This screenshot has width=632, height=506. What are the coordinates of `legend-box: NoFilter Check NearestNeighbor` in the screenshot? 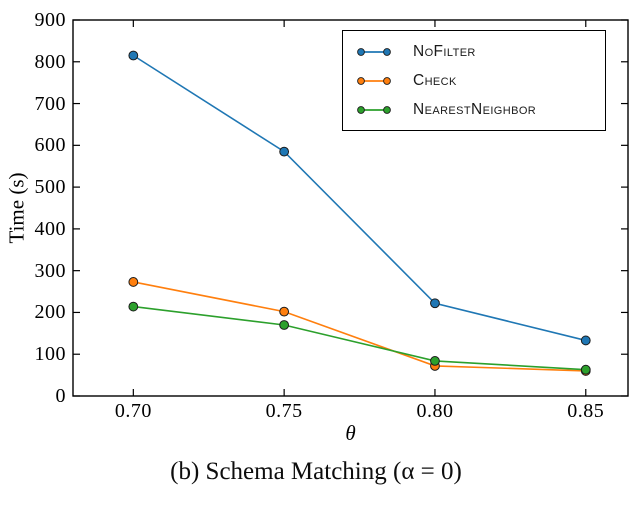 It's located at (474, 80).